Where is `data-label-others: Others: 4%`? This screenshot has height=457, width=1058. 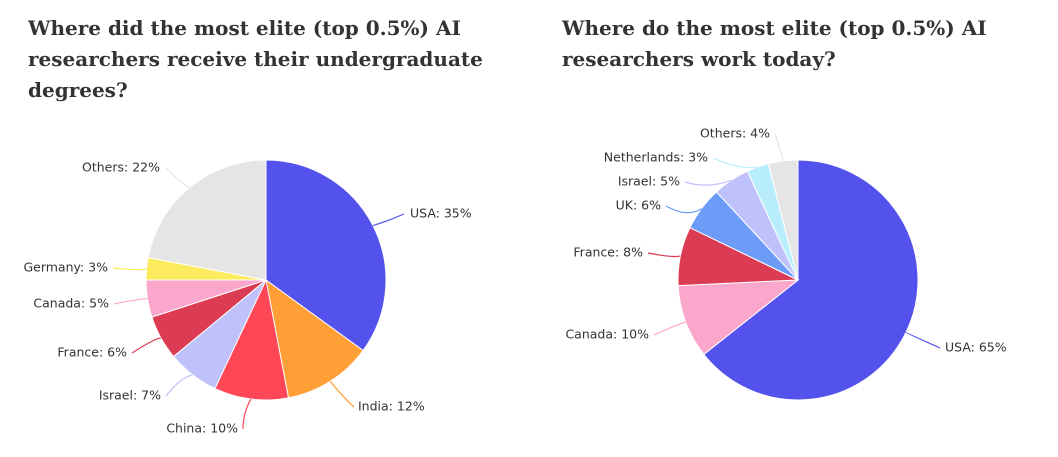
data-label-others: Others: 4% is located at coordinates (735, 133).